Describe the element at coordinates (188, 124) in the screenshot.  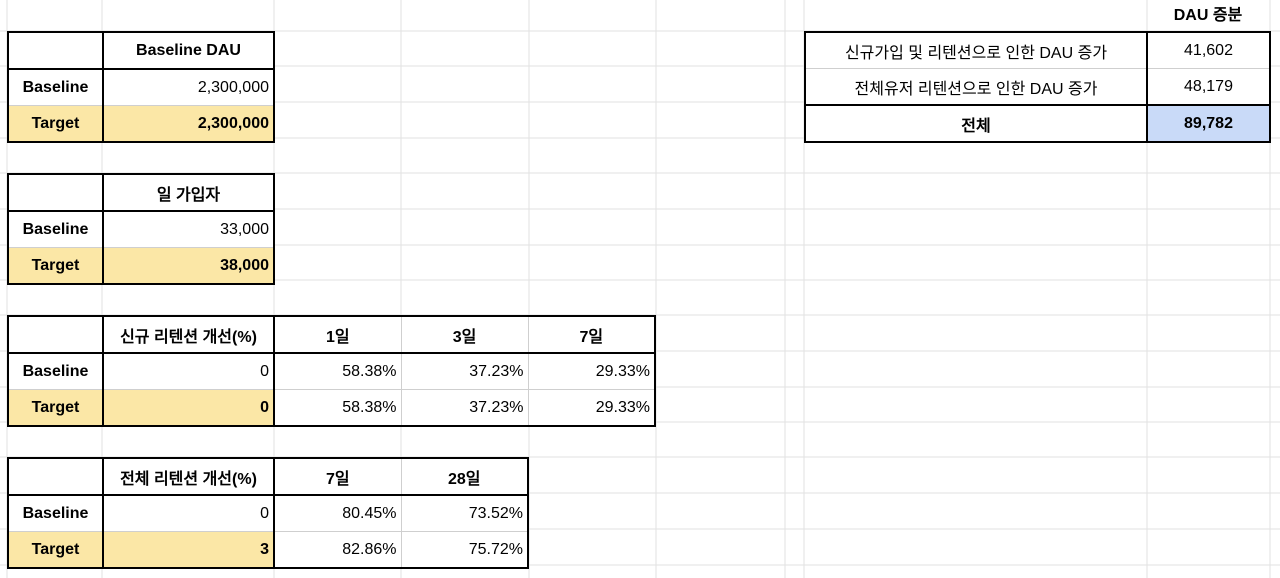
I see `target-dau-value: 2,300,000` at that location.